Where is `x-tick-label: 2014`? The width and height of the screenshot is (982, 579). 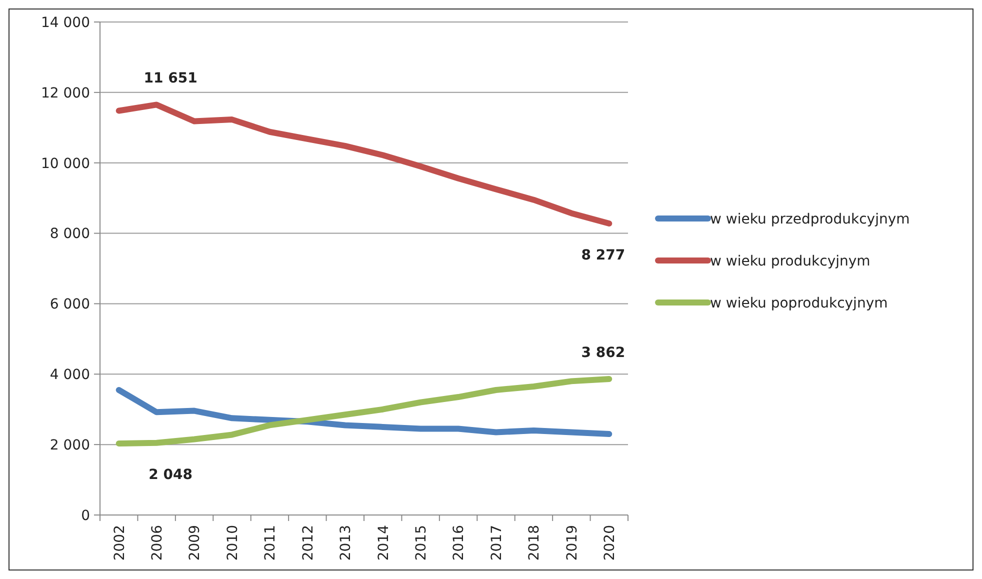
x-tick-label: 2014 is located at coordinates (384, 542).